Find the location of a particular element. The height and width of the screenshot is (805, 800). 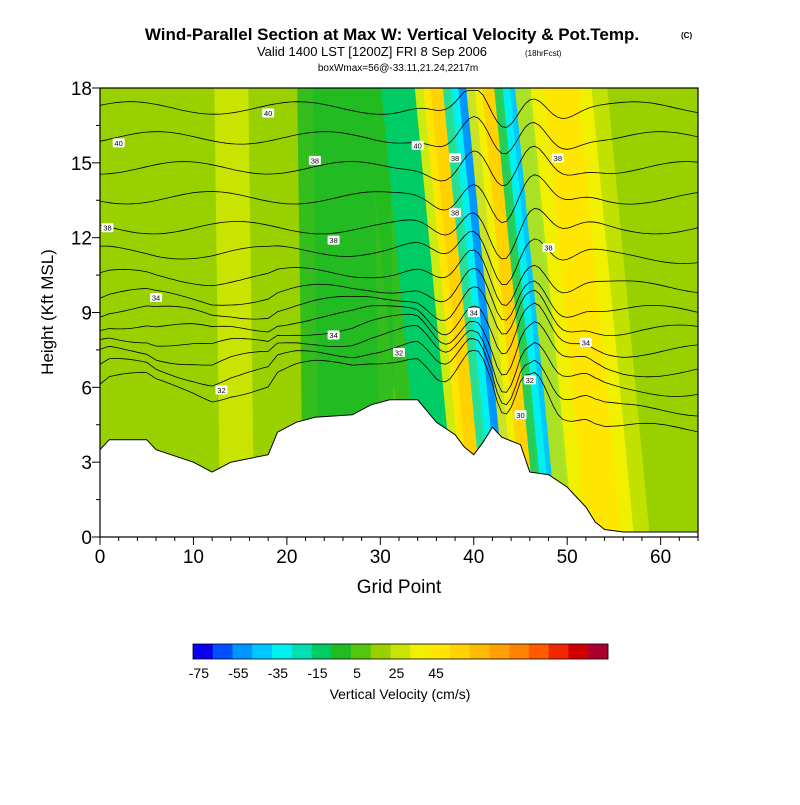

y-axis: 0 3 6 9 12 15 18 is located at coordinates (85, 314).